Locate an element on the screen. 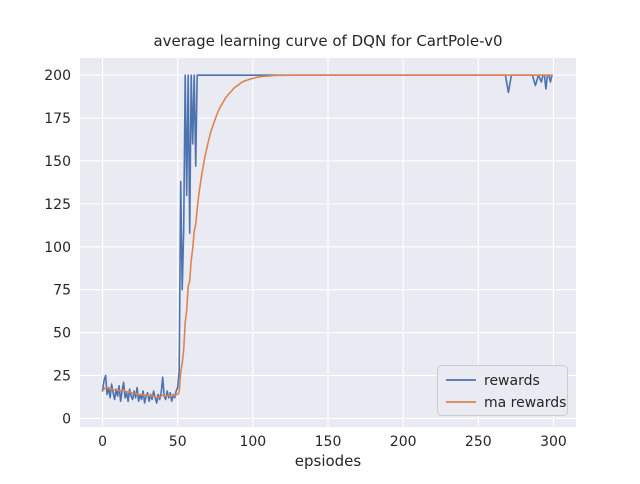 The width and height of the screenshot is (640, 484). x-tick-label: 200 is located at coordinates (403, 442).